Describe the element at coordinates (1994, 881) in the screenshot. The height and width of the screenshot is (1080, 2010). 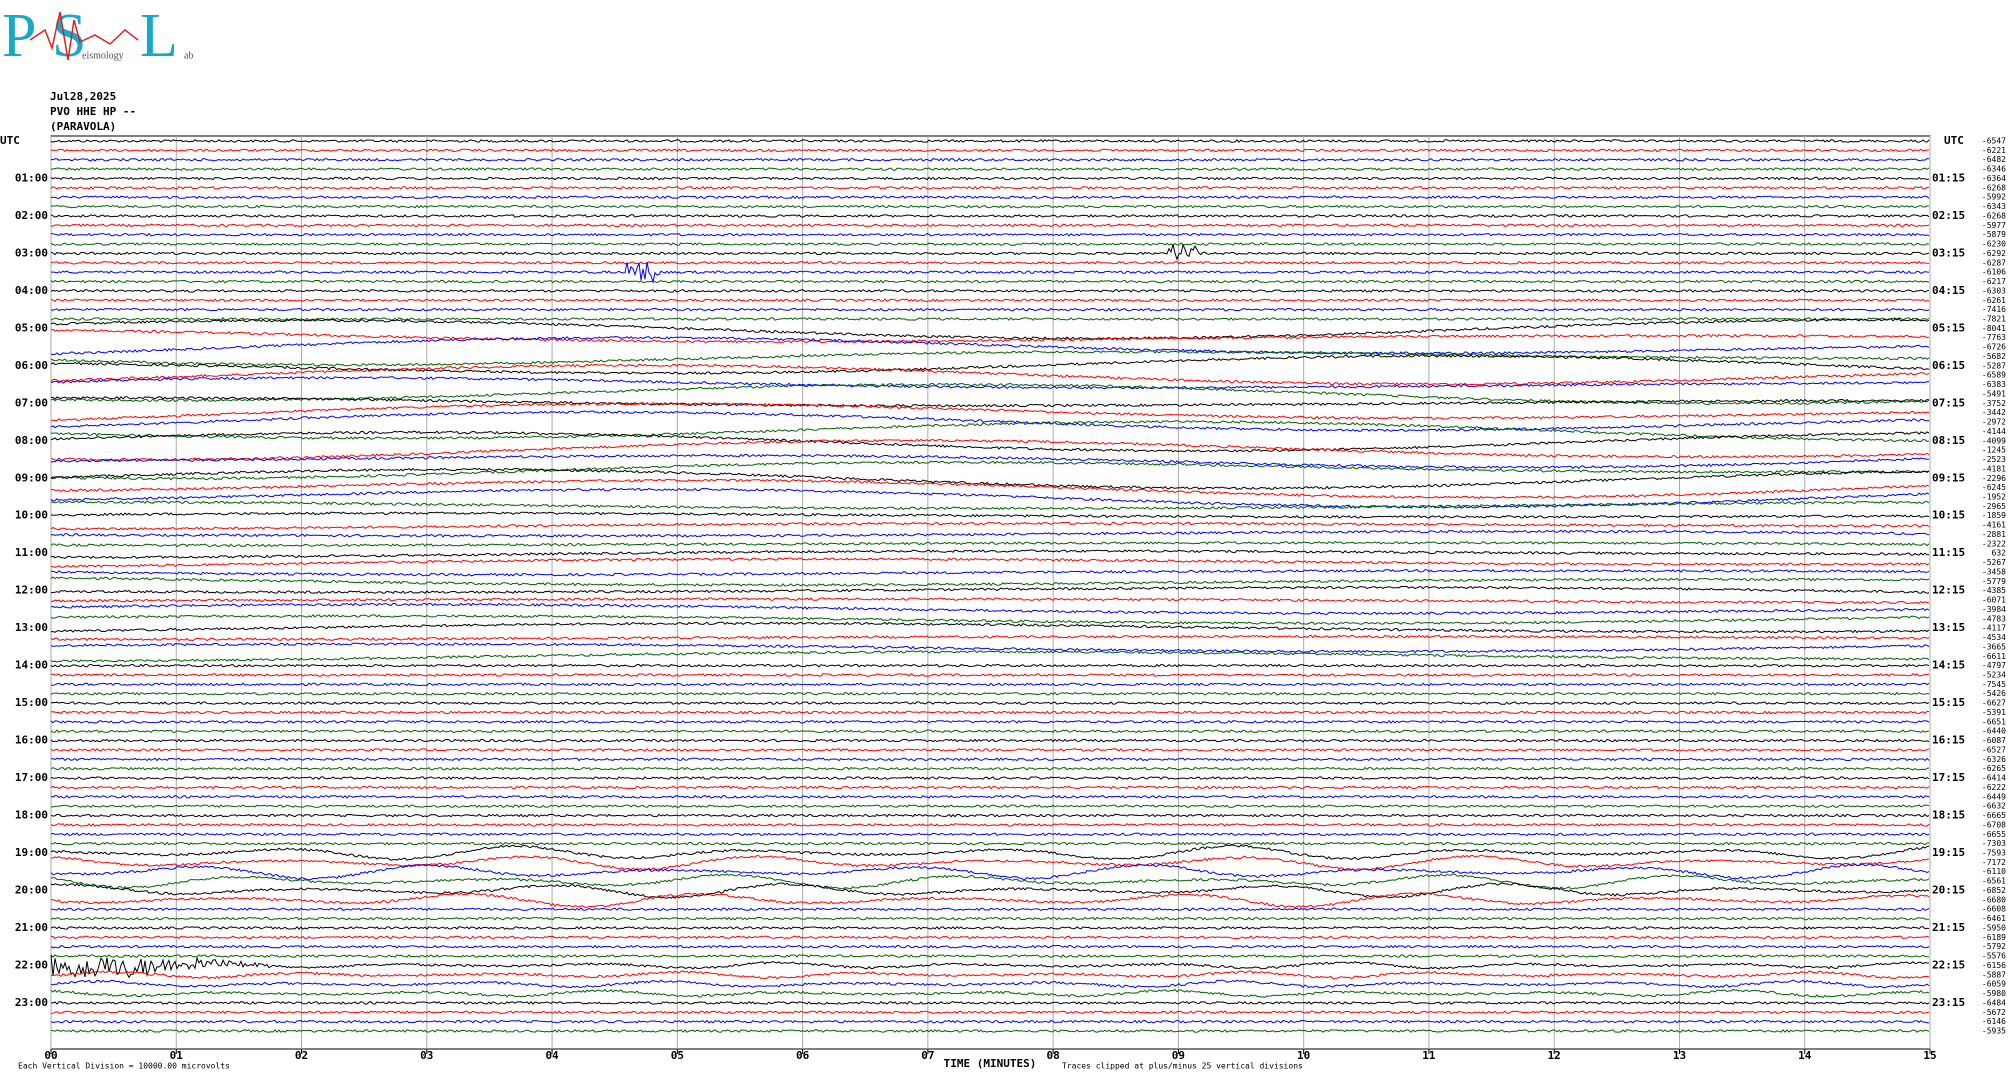
I see `trace-offset: -6561` at that location.